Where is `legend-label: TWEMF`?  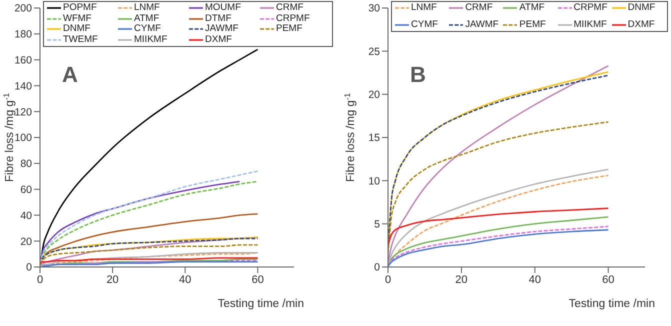
legend-label: TWEMF is located at coordinates (80, 39).